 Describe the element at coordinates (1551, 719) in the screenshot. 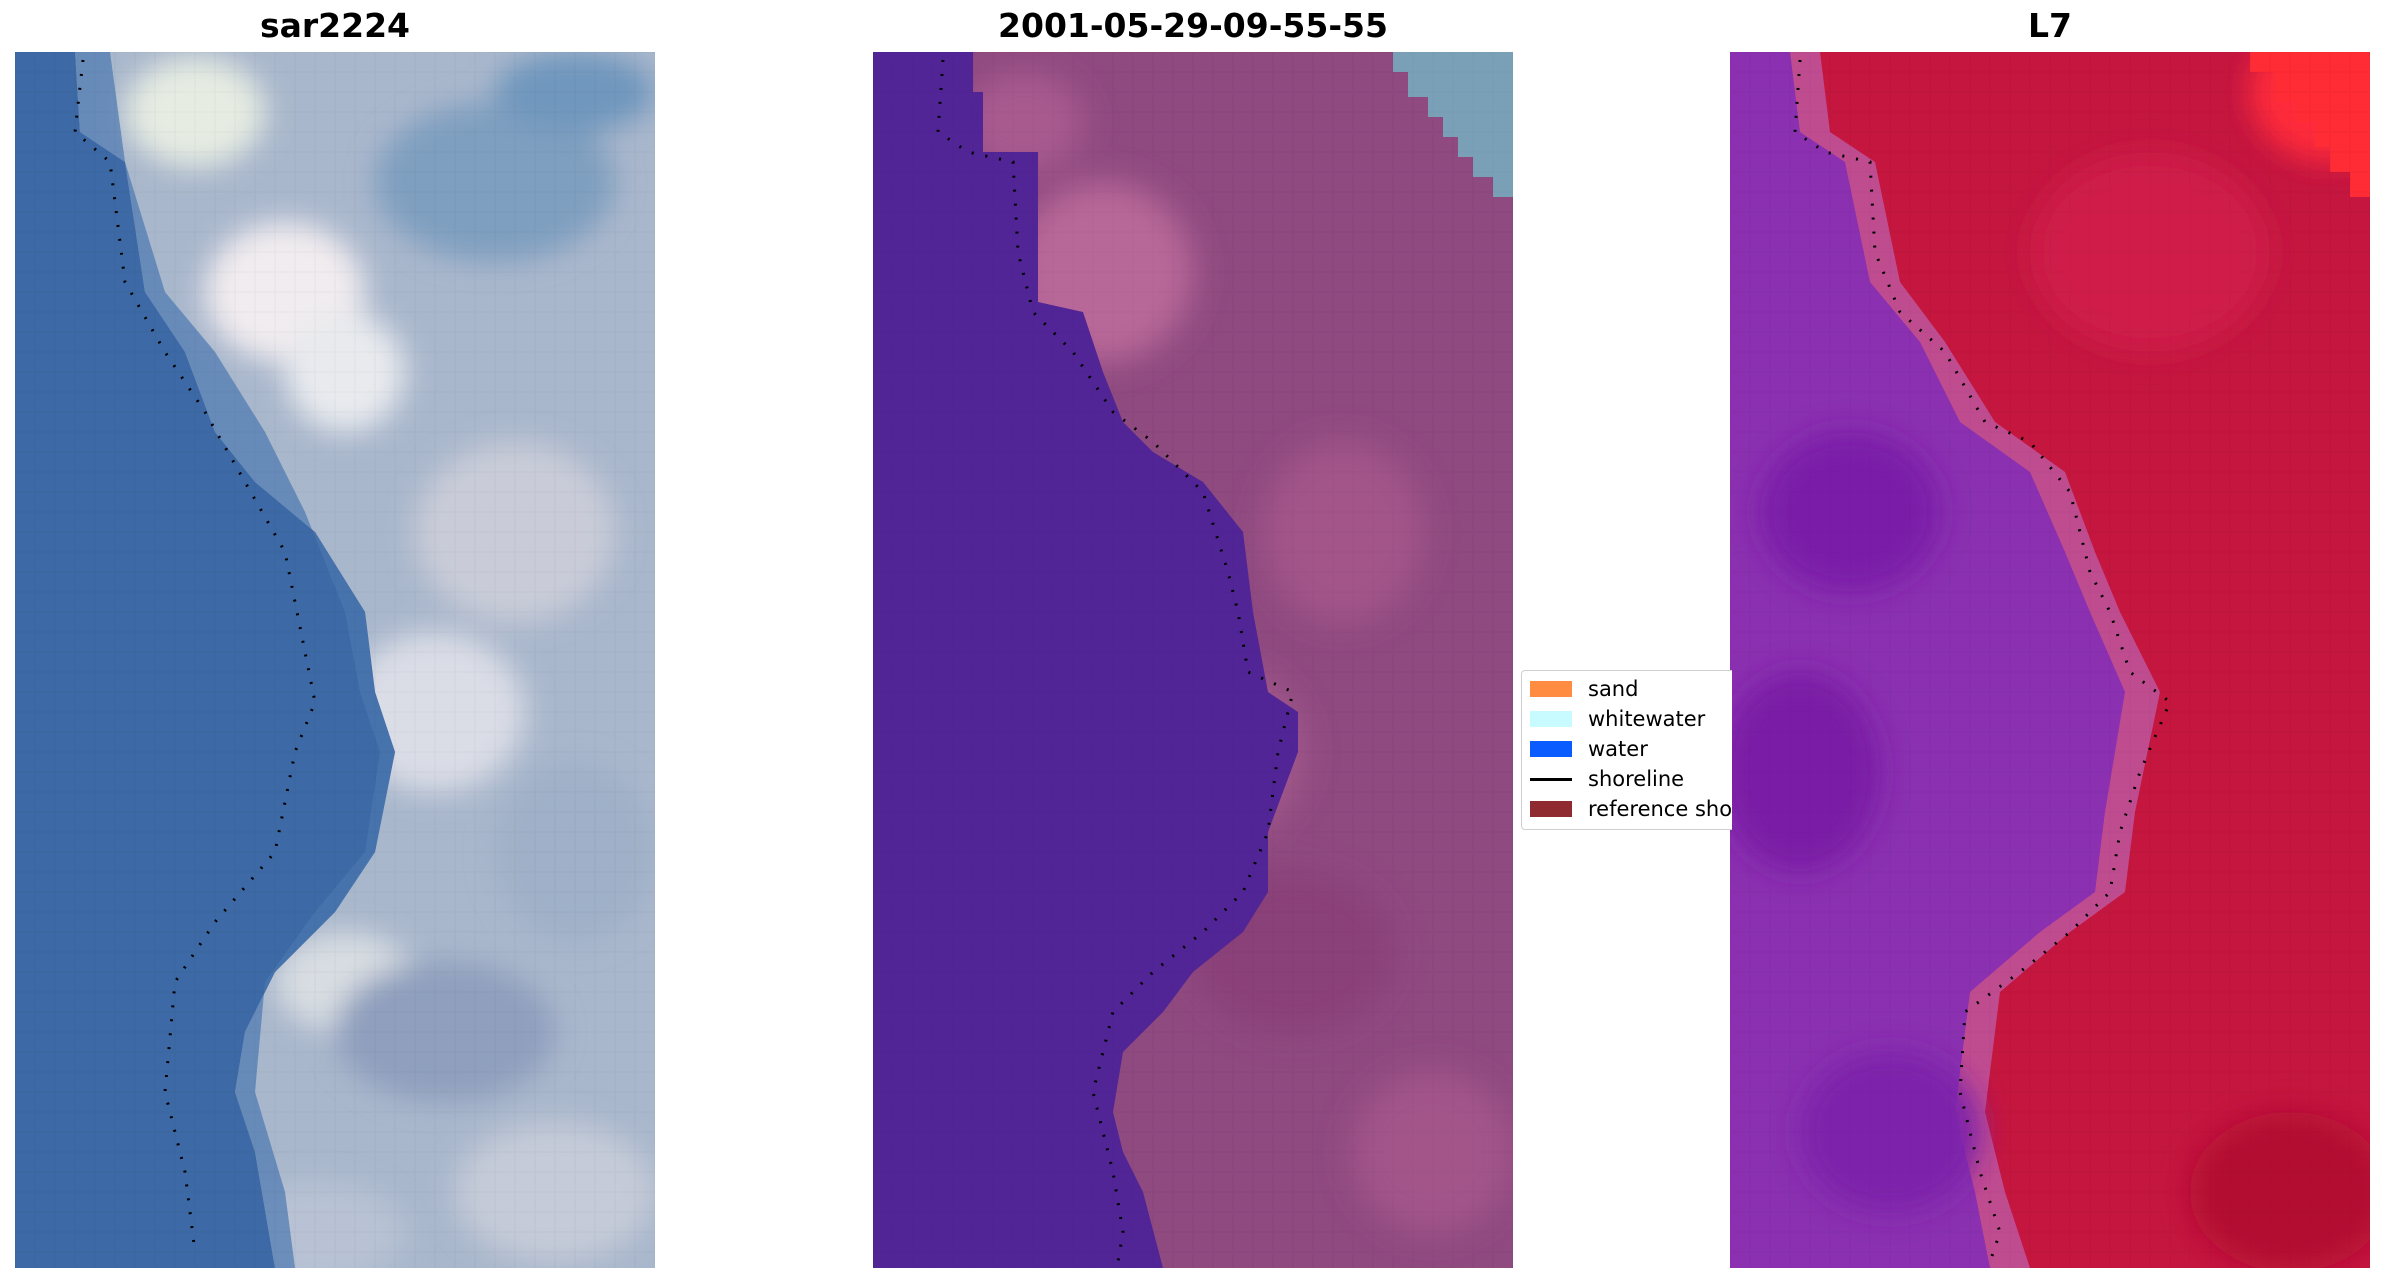

I see `whitewater-swatch-icon` at that location.